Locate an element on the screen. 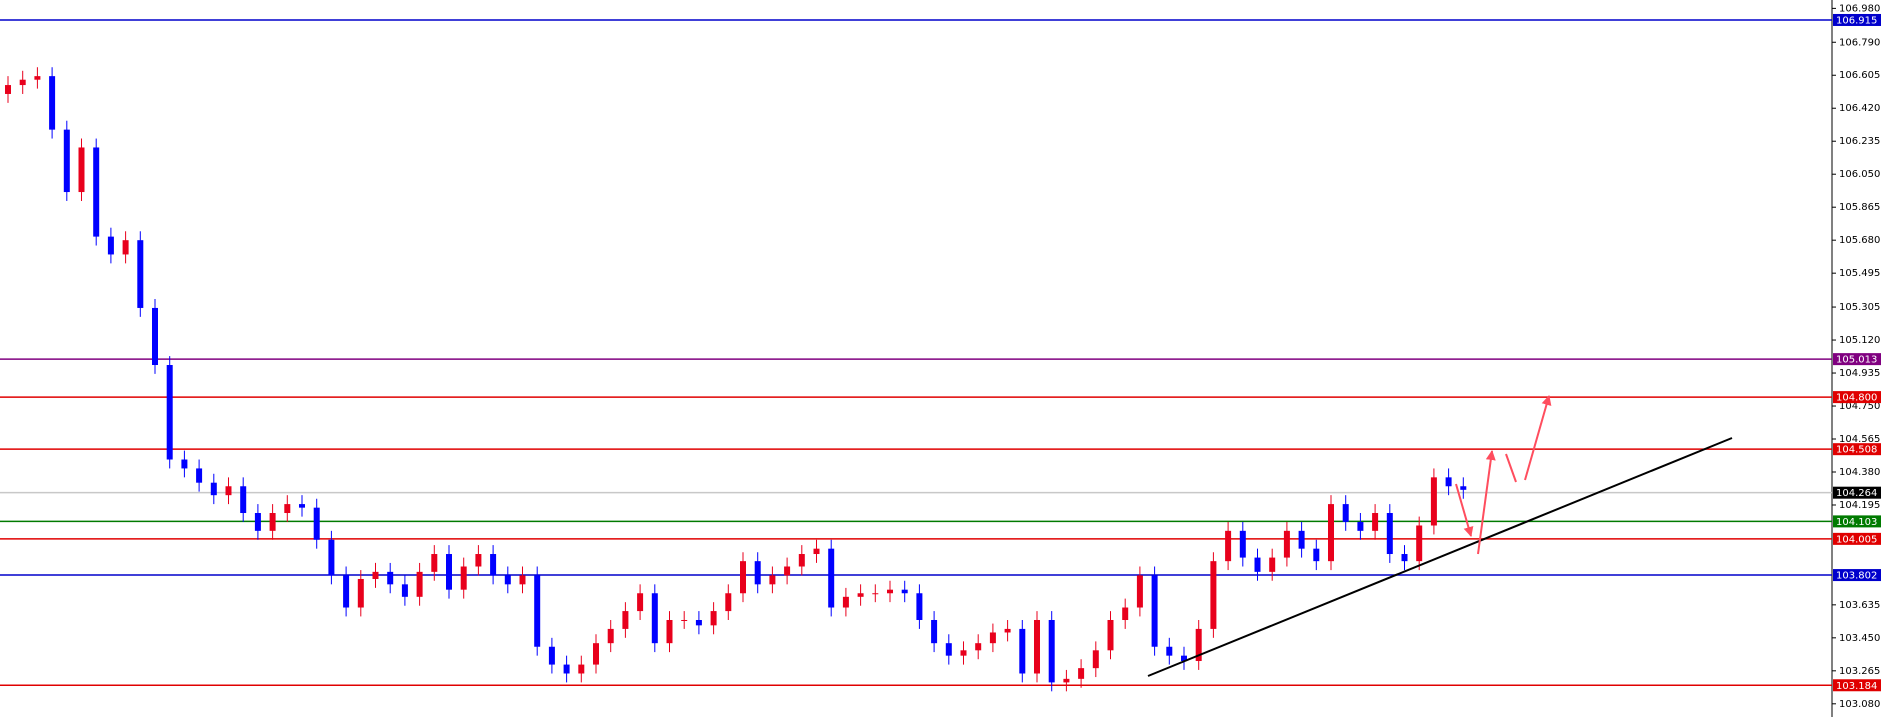 This screenshot has height=717, width=1882. y-tick-label: 104.195 is located at coordinates (1859, 505).